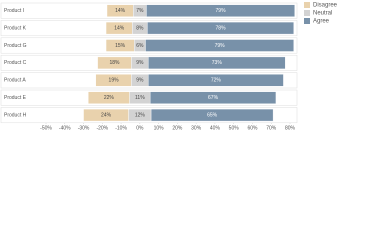 The image size is (374, 240). Describe the element at coordinates (15, 115) in the screenshot. I see `category-label: Product H` at that location.